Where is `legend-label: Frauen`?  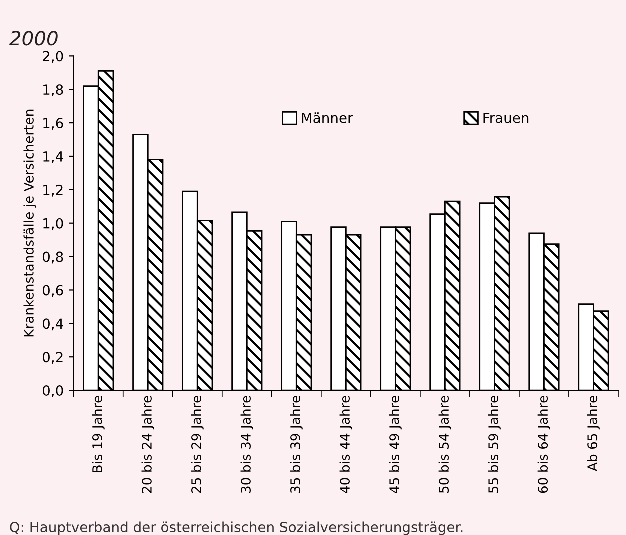
legend-label: Frauen is located at coordinates (506, 118).